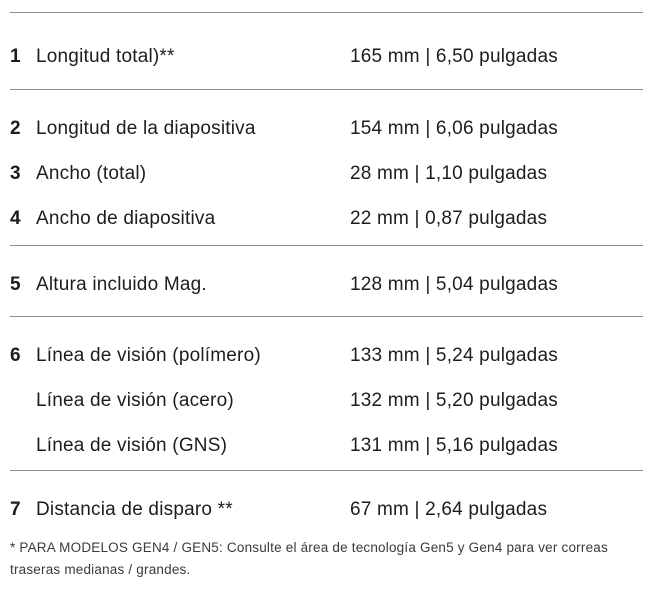  Describe the element at coordinates (15, 509) in the screenshot. I see `row-number: 7` at that location.